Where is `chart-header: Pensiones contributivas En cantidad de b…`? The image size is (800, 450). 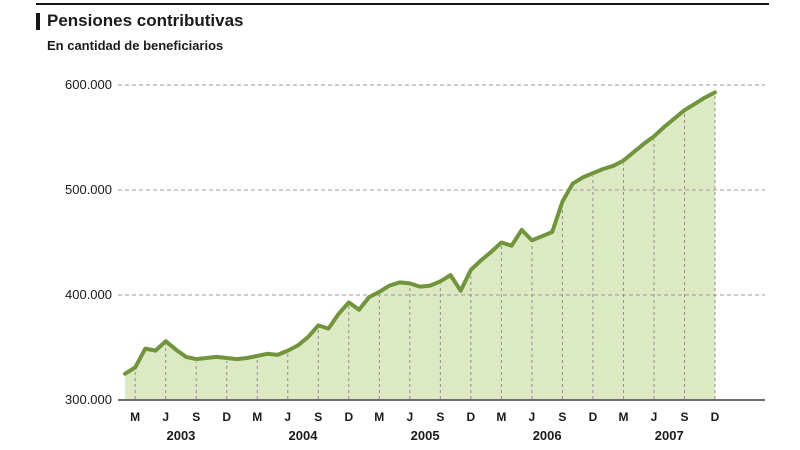
chart-header: Pensiones contributivas En cantidad de b… is located at coordinates (402, 28).